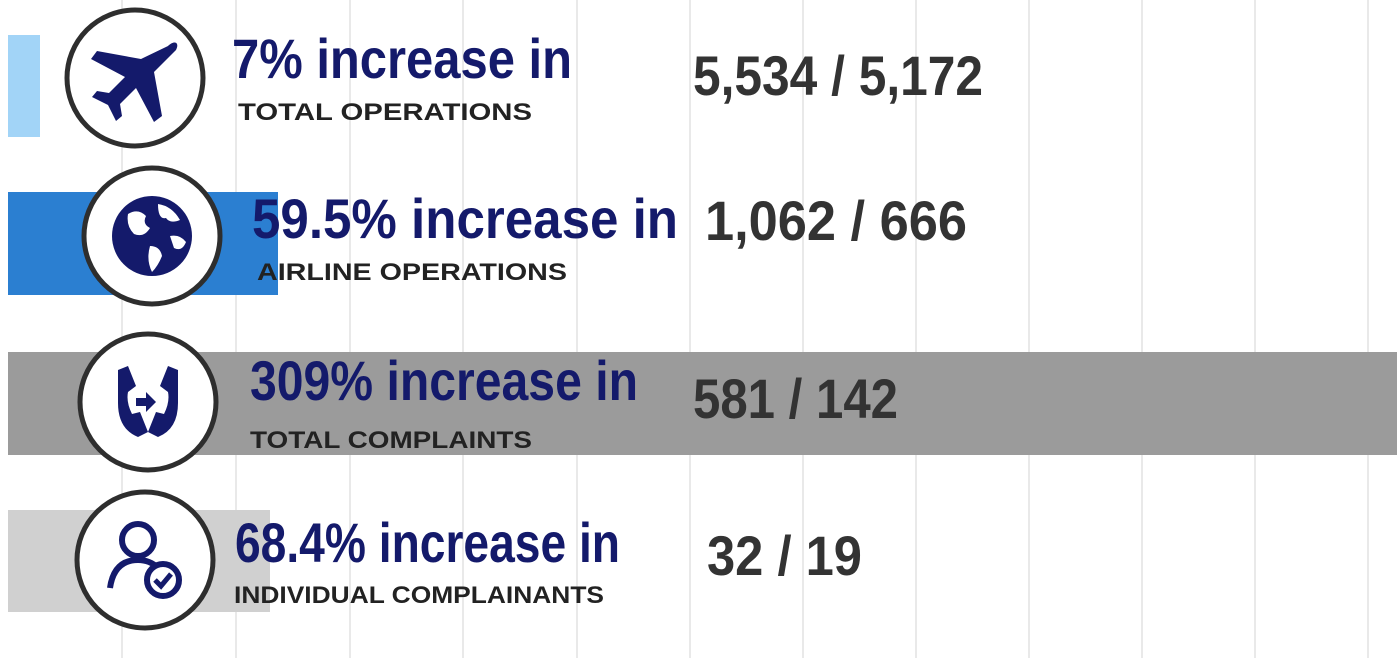  What do you see at coordinates (412, 272) in the screenshot?
I see `metric-label: AIRLINE OPERATIONS` at bounding box center [412, 272].